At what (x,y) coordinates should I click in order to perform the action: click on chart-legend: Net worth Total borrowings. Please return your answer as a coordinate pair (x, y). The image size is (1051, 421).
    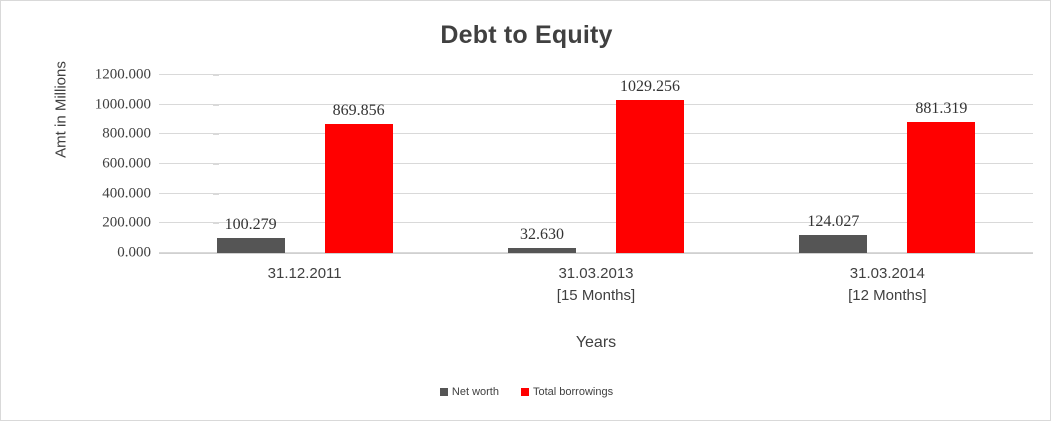
    Looking at the image, I should click on (525, 392).